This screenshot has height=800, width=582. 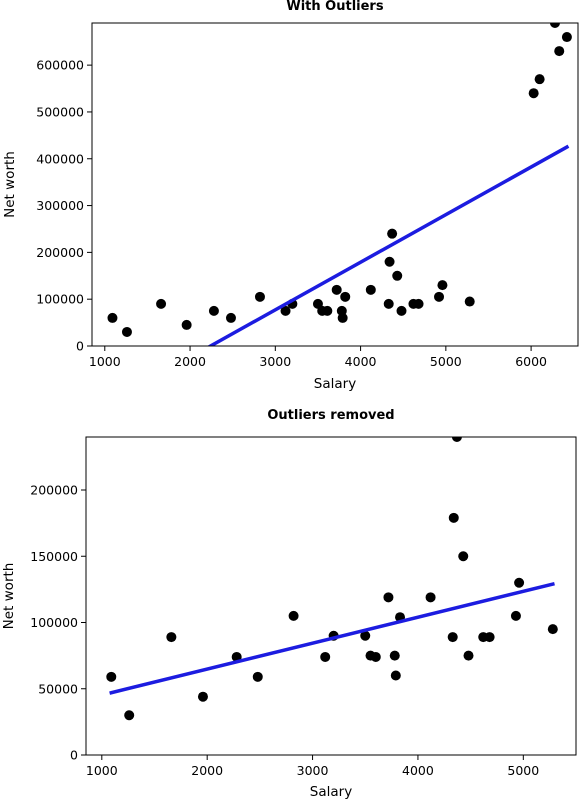 What do you see at coordinates (330, 415) in the screenshot?
I see `chart-title: Outliers removed` at bounding box center [330, 415].